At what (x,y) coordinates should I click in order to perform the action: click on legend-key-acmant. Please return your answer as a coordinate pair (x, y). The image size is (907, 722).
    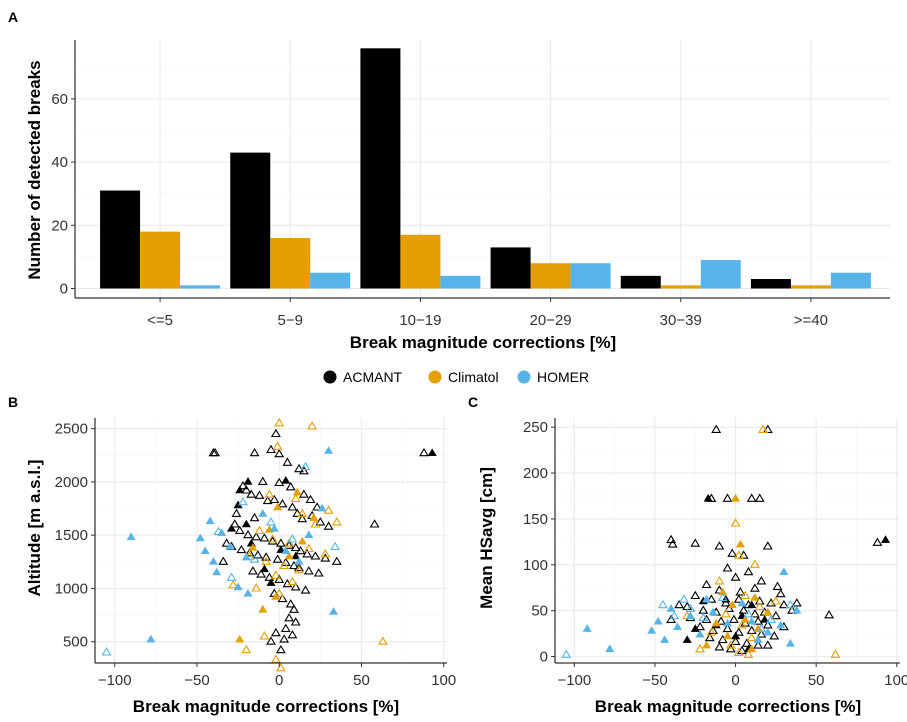
    Looking at the image, I should click on (330, 377).